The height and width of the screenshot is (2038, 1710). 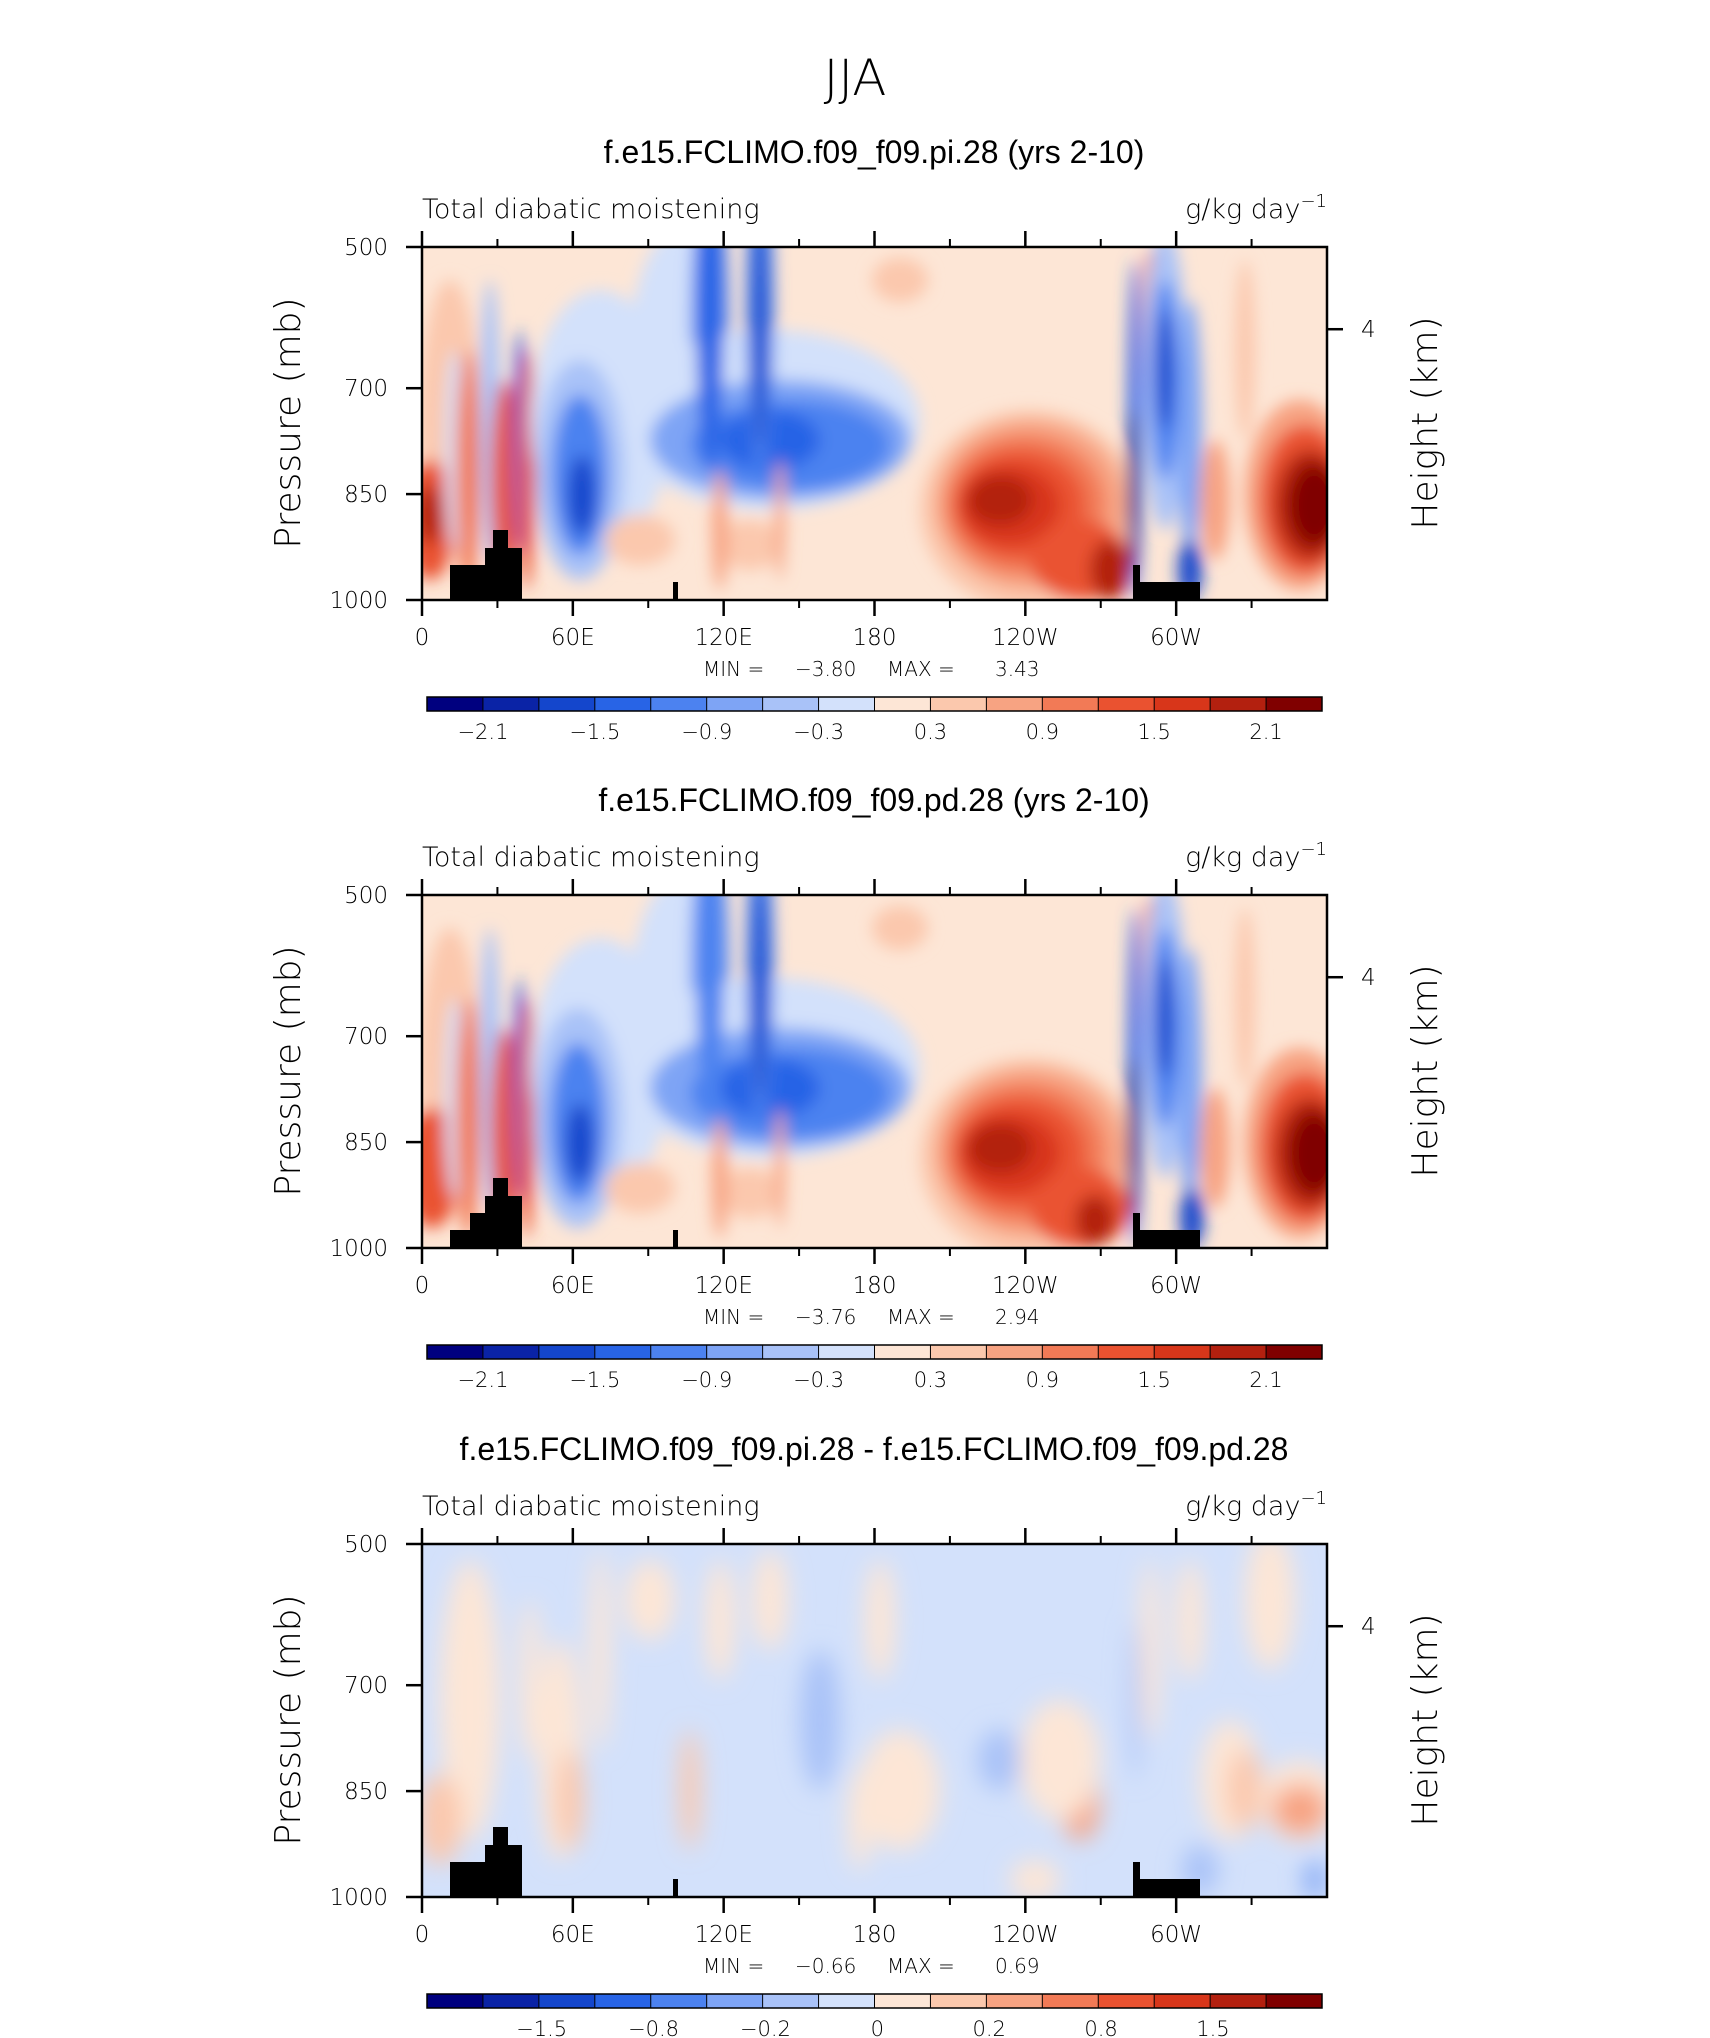 What do you see at coordinates (1351, 1627) in the screenshot?
I see `y-axis-right: 4` at bounding box center [1351, 1627].